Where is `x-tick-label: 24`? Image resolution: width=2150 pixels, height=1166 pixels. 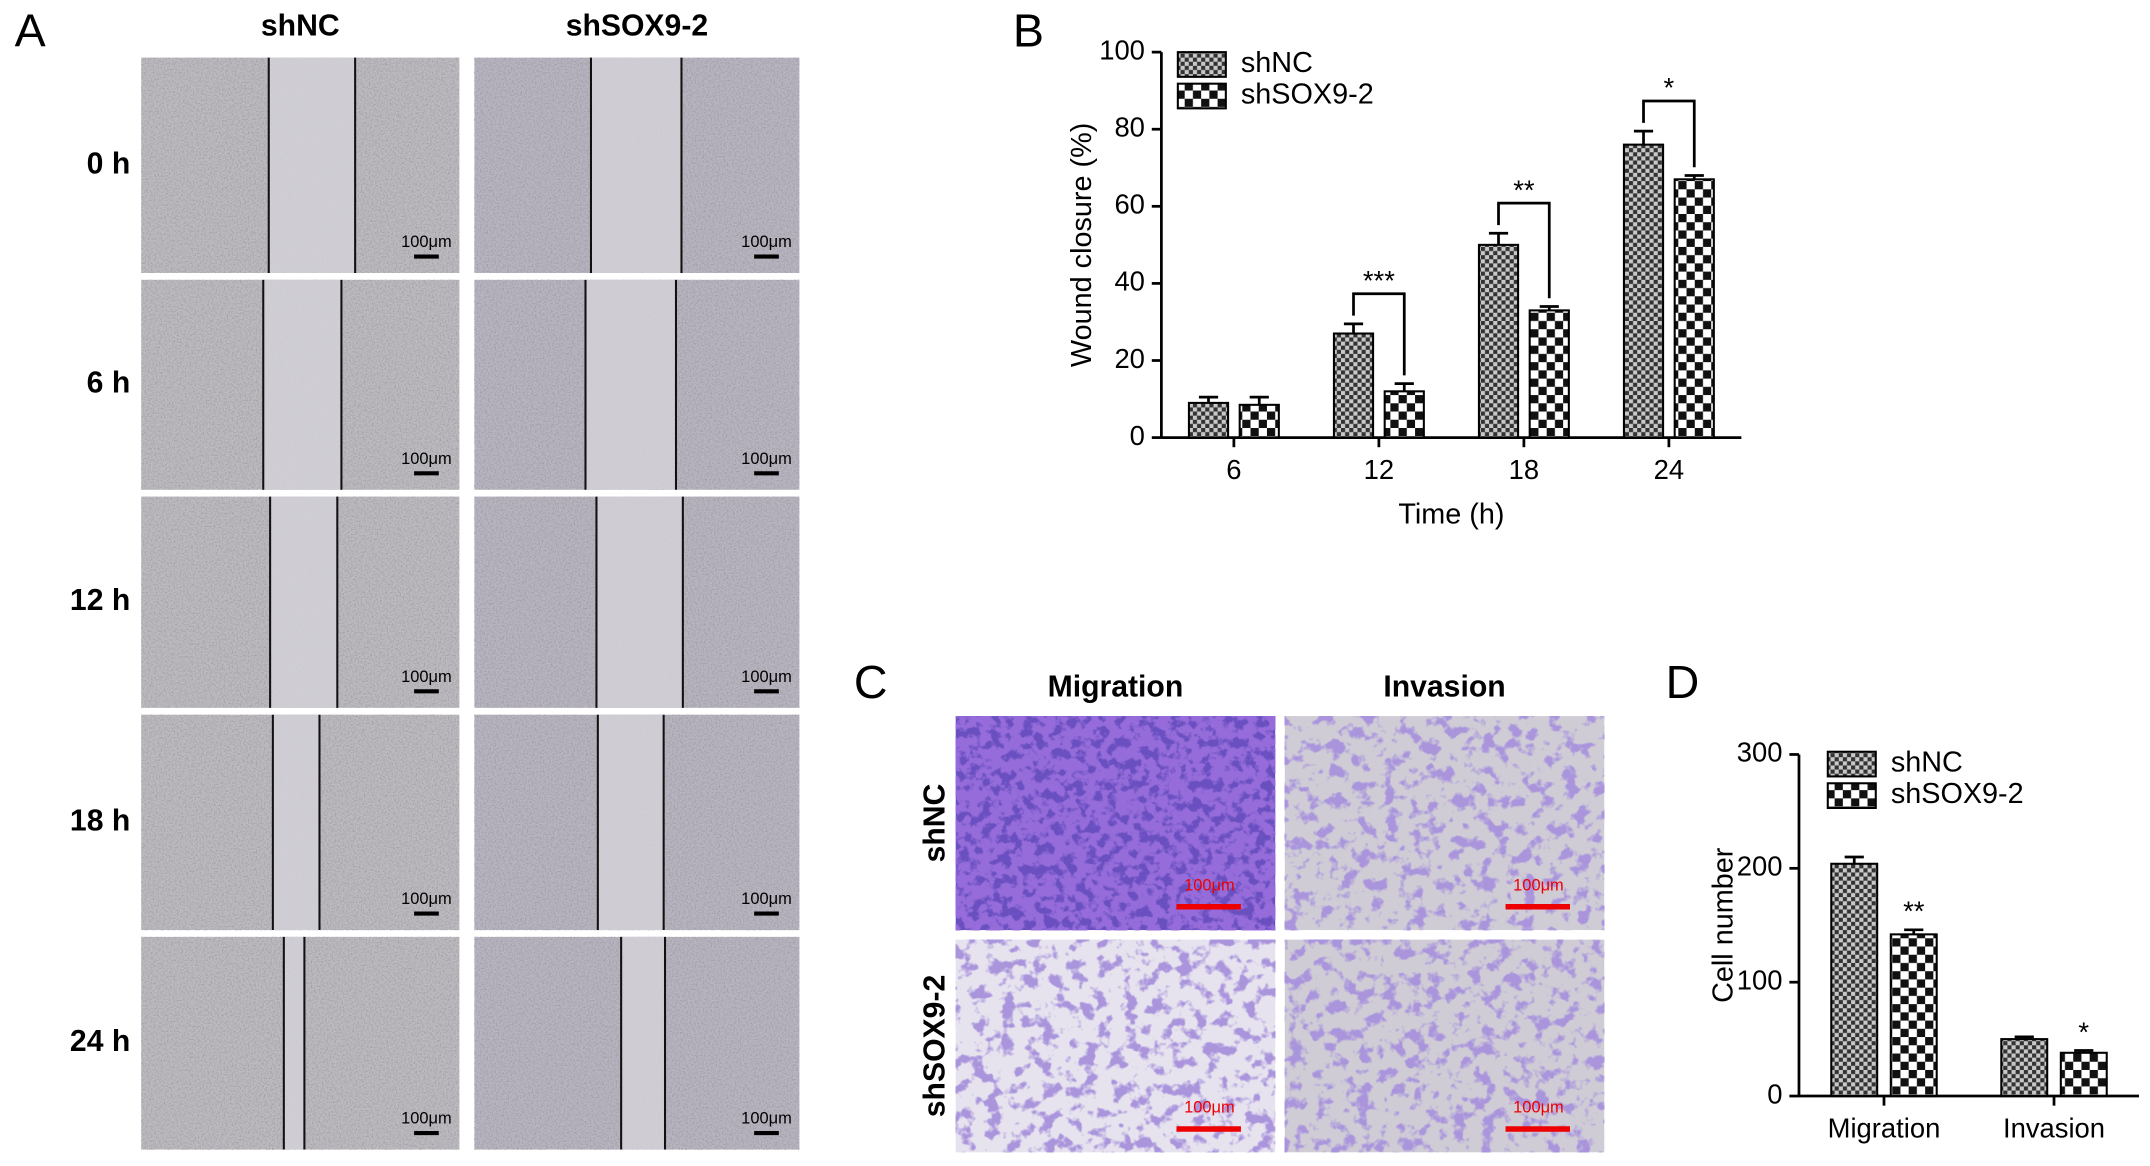
x-tick-label: 24 is located at coordinates (1669, 469).